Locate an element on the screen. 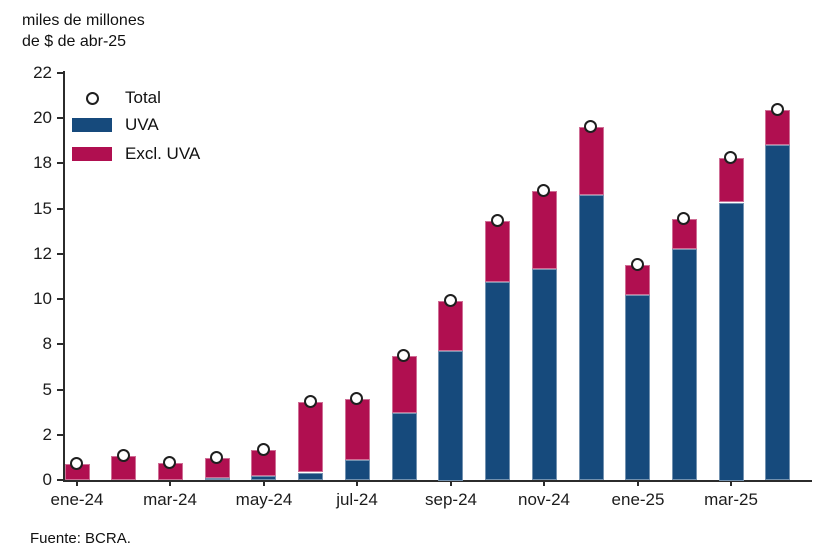 The height and width of the screenshot is (559, 816). x-tick-label: ene-24 is located at coordinates (77, 499).